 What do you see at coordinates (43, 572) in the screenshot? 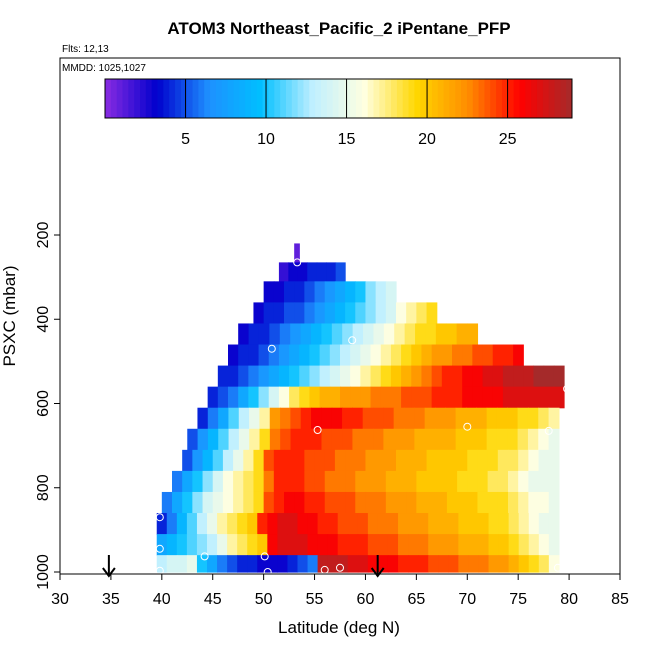
I see `y-tick-label: 1000` at bounding box center [43, 572].